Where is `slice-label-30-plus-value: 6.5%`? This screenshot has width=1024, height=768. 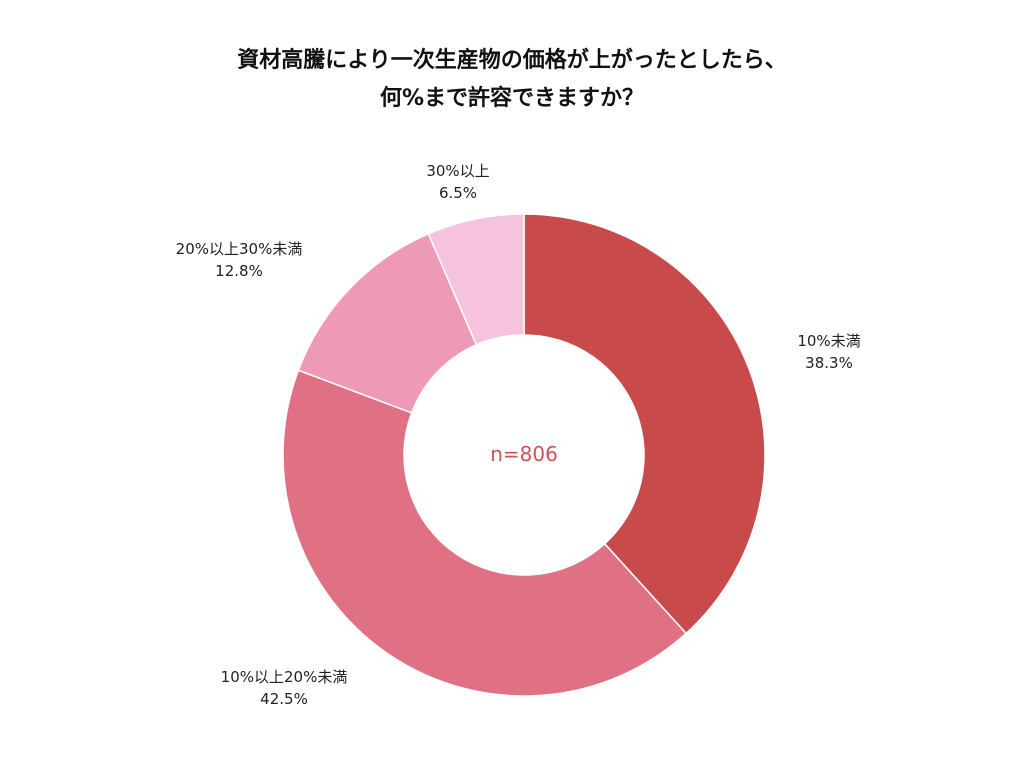 slice-label-30-plus-value: 6.5% is located at coordinates (458, 193).